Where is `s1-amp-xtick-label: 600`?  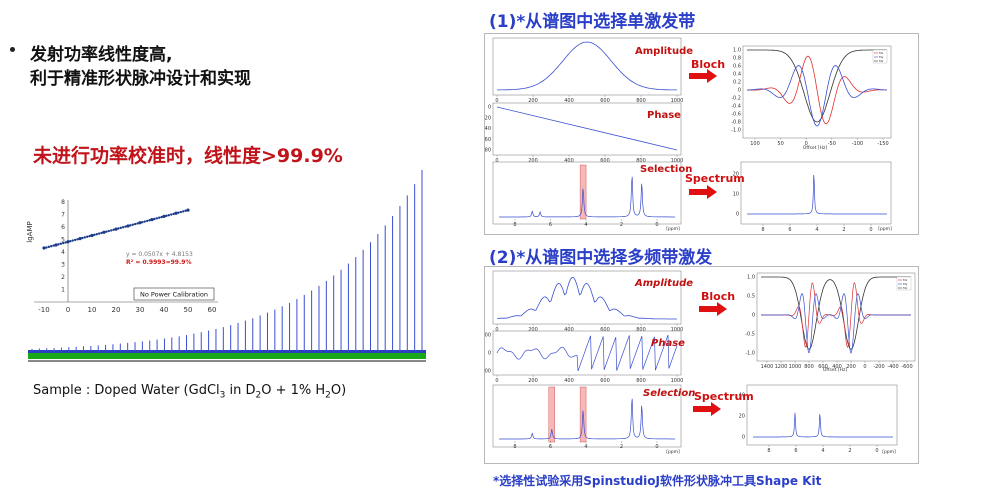 s1-amp-xtick-label: 600 is located at coordinates (605, 101).